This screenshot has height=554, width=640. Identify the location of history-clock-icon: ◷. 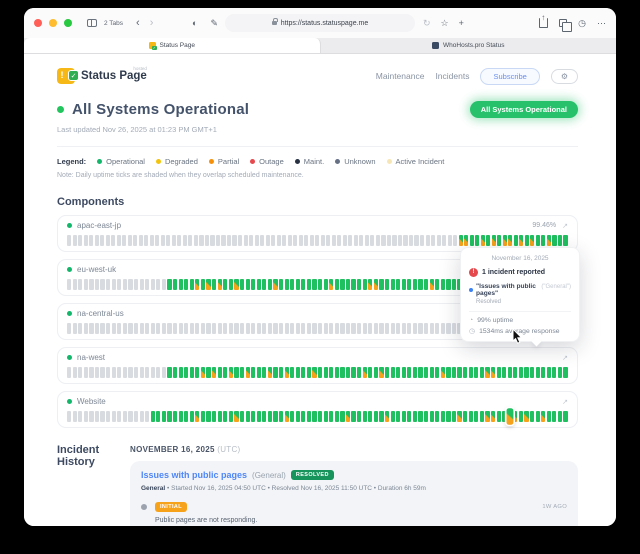
(582, 22).